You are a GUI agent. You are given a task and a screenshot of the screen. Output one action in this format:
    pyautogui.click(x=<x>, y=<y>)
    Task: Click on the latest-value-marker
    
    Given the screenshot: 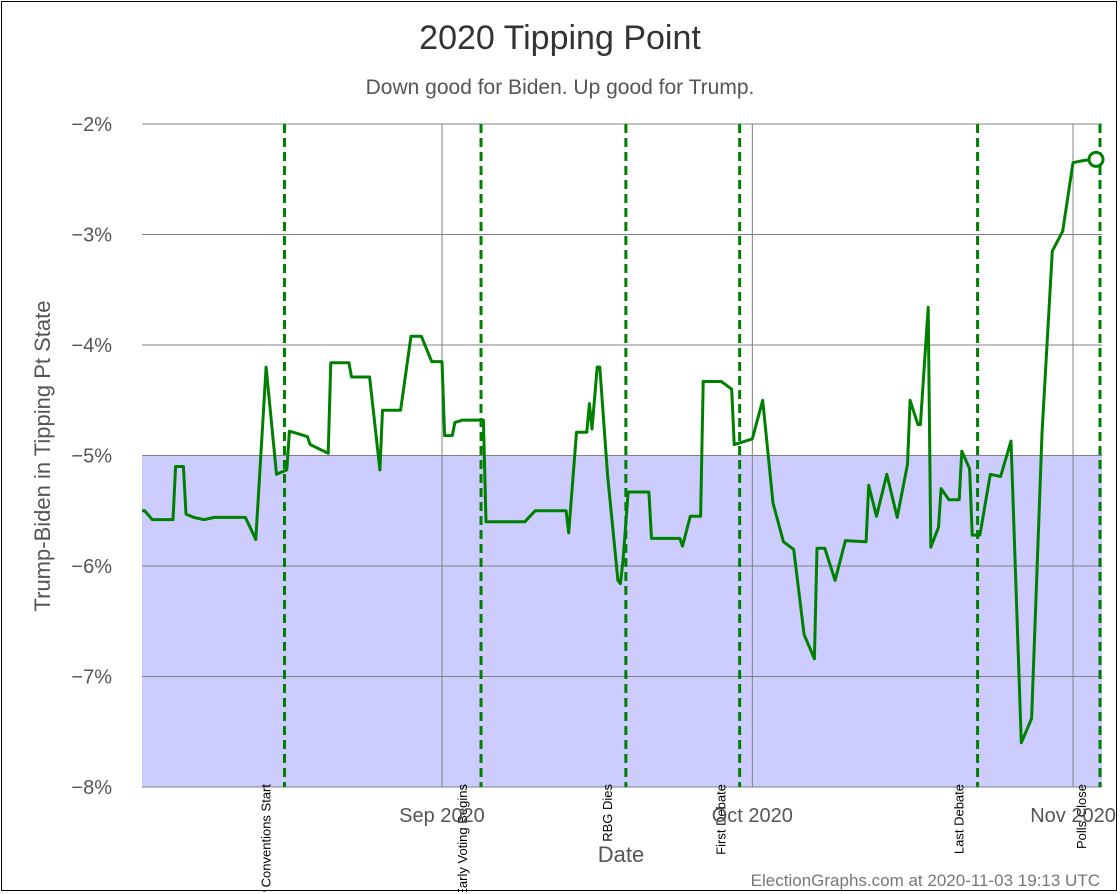 What is the action you would take?
    pyautogui.click(x=1096, y=159)
    